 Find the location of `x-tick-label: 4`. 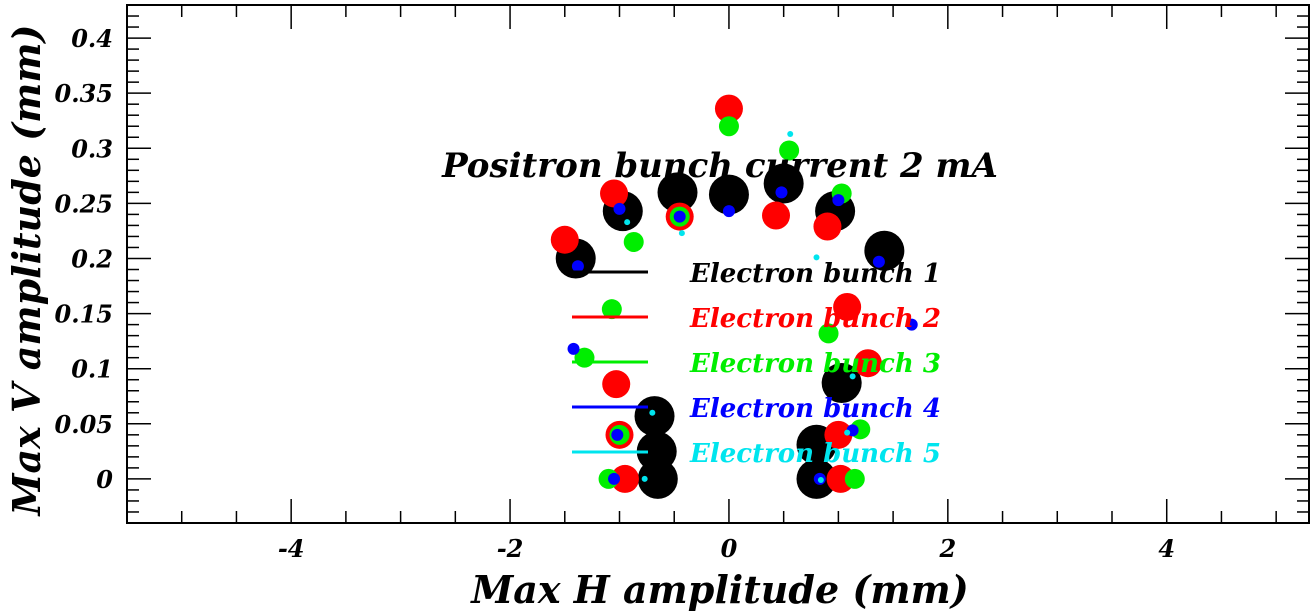

x-tick-label: 4 is located at coordinates (1166, 548).